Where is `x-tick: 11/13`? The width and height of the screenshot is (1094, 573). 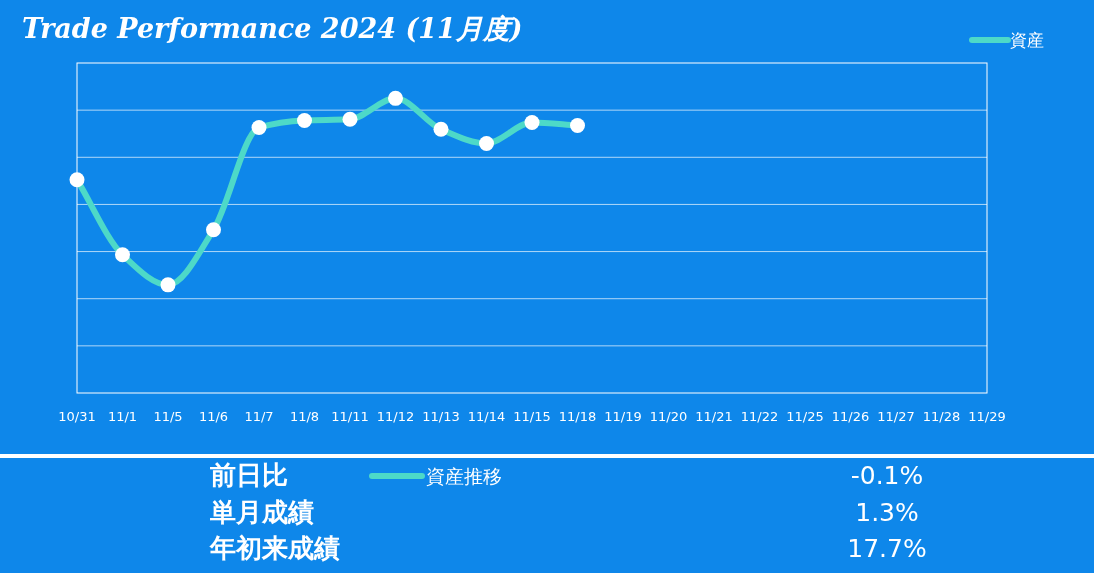
x-tick: 11/13 is located at coordinates (441, 416).